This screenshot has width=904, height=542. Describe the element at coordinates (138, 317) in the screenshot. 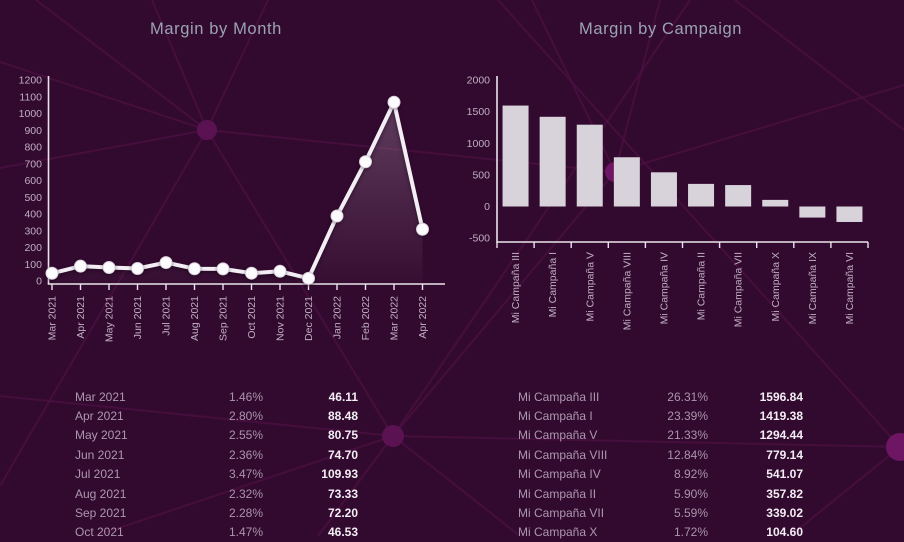

I see `x-axis-label: Jun 2021` at that location.